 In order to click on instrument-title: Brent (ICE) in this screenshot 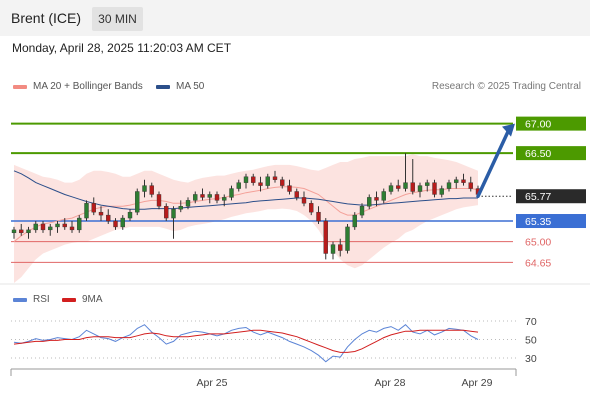, I will do `click(46, 18)`.